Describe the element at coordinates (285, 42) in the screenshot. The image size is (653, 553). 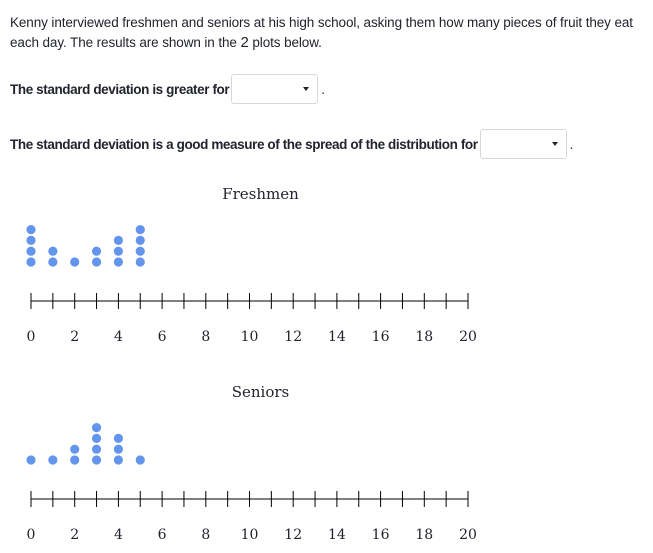
I see `intro-text-after: plots below.` at that location.